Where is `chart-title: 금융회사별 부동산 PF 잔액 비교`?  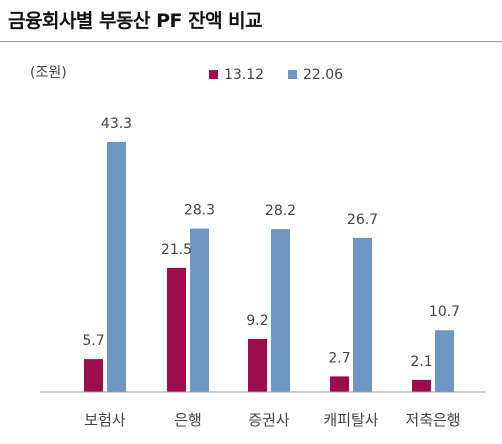
chart-title: 금융회사별 부동산 PF 잔액 비교 is located at coordinates (135, 21).